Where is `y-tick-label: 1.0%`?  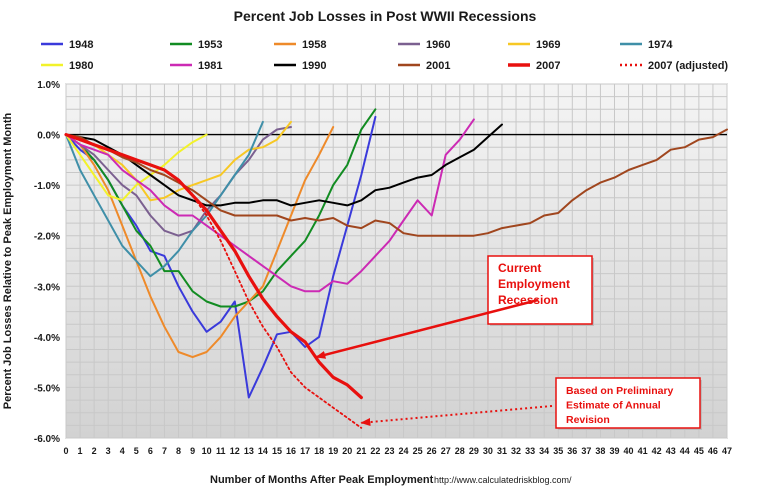 y-tick-label: 1.0% is located at coordinates (48, 85).